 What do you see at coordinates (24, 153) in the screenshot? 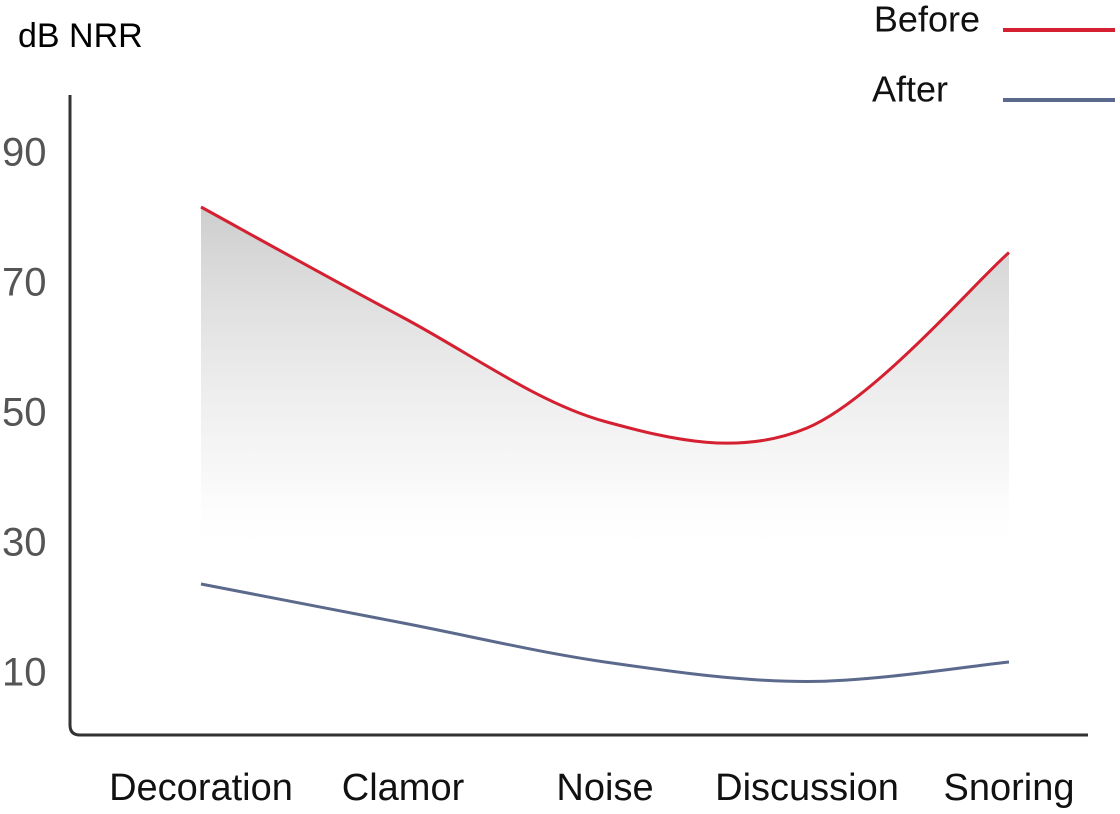
I see `y-tick-label: 90` at bounding box center [24, 153].